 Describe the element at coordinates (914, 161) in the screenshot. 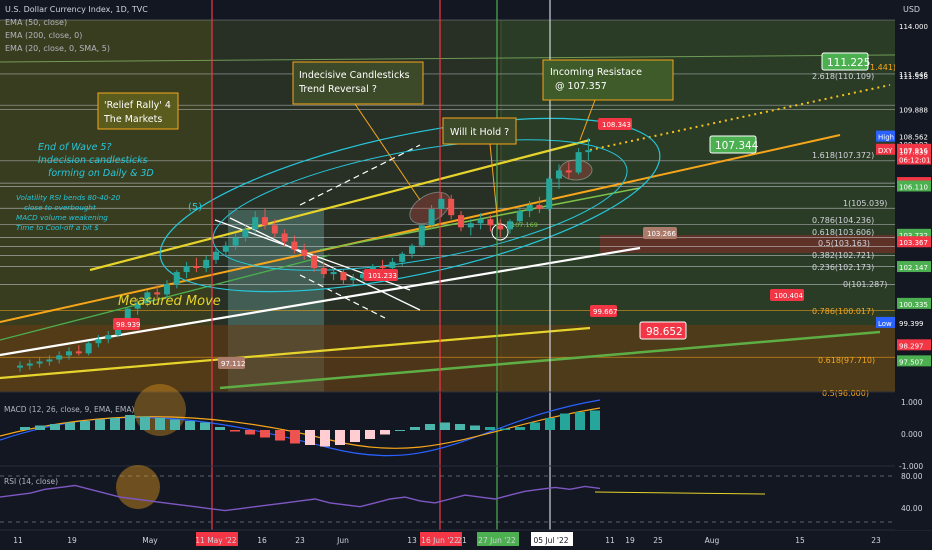

I see `price-axis-label: 06:12:01` at that location.